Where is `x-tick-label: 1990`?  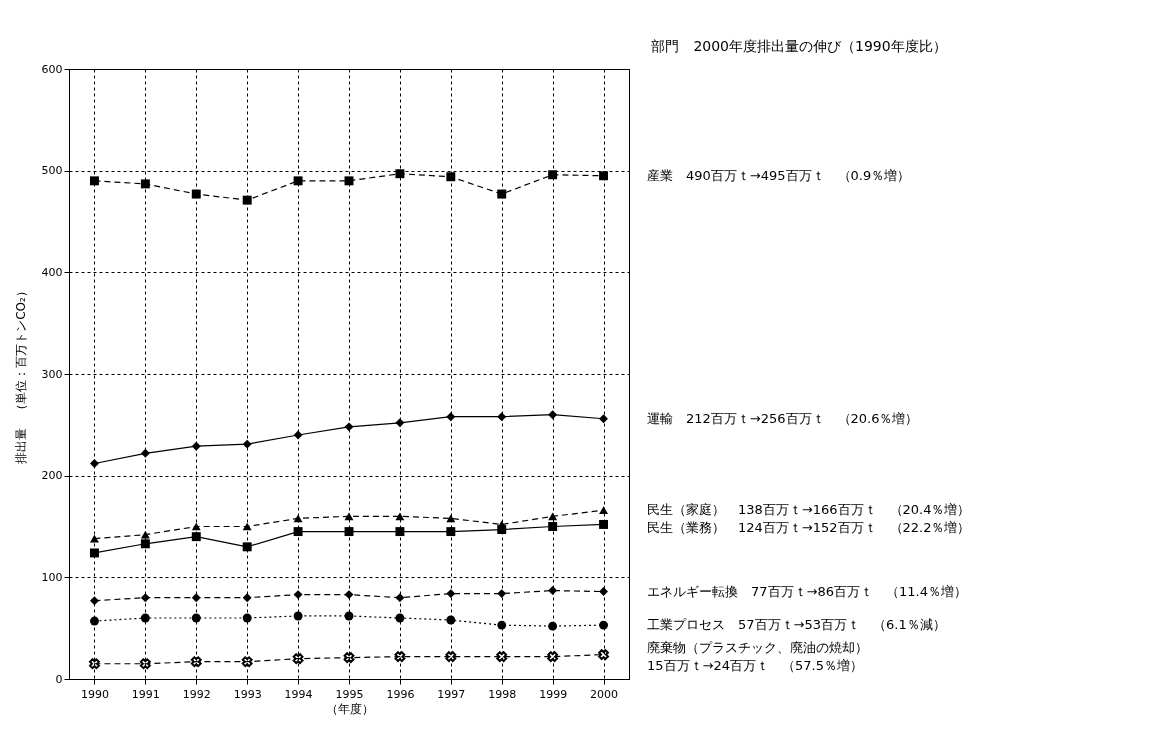 x-tick-label: 1990 is located at coordinates (94, 694).